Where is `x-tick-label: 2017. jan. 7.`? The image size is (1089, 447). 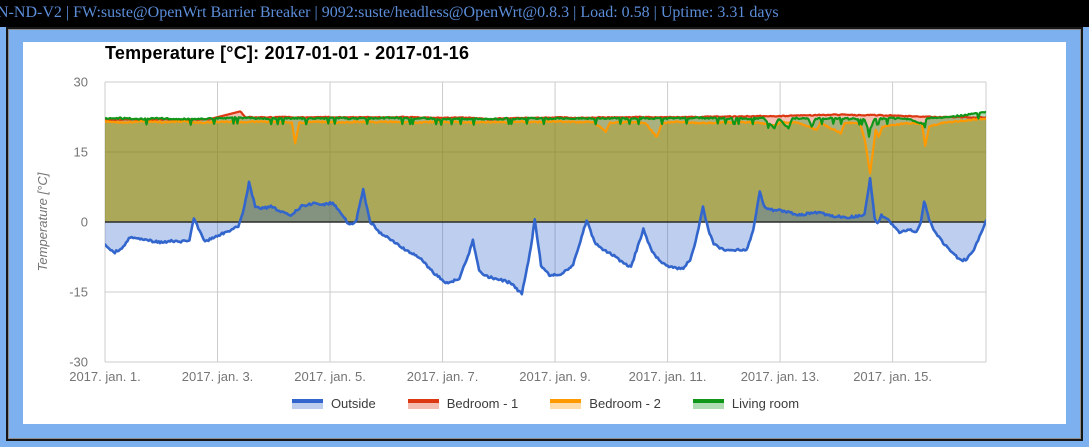
x-tick-label: 2017. jan. 7. is located at coordinates (443, 376).